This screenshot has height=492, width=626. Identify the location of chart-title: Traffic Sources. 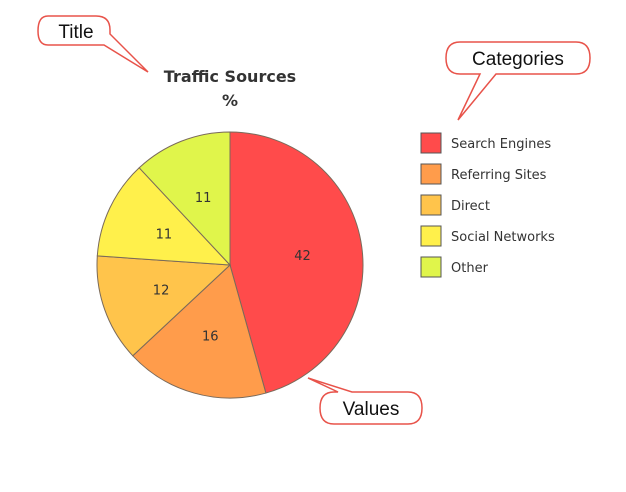
(230, 76).